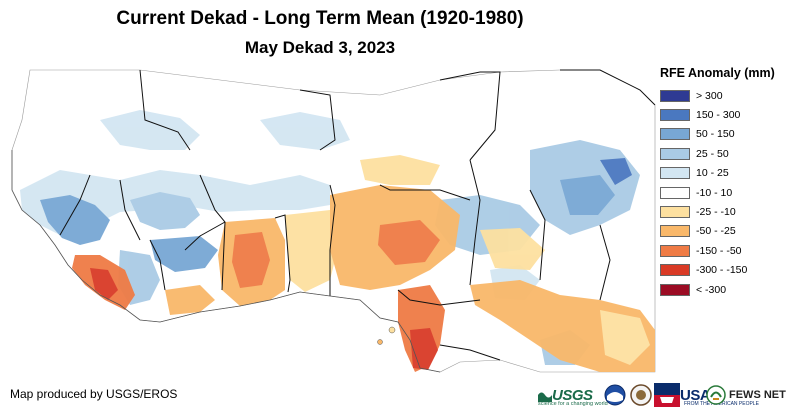 Image resolution: width=797 pixels, height=413 pixels. I want to click on legend-label: -50 - -25, so click(716, 231).